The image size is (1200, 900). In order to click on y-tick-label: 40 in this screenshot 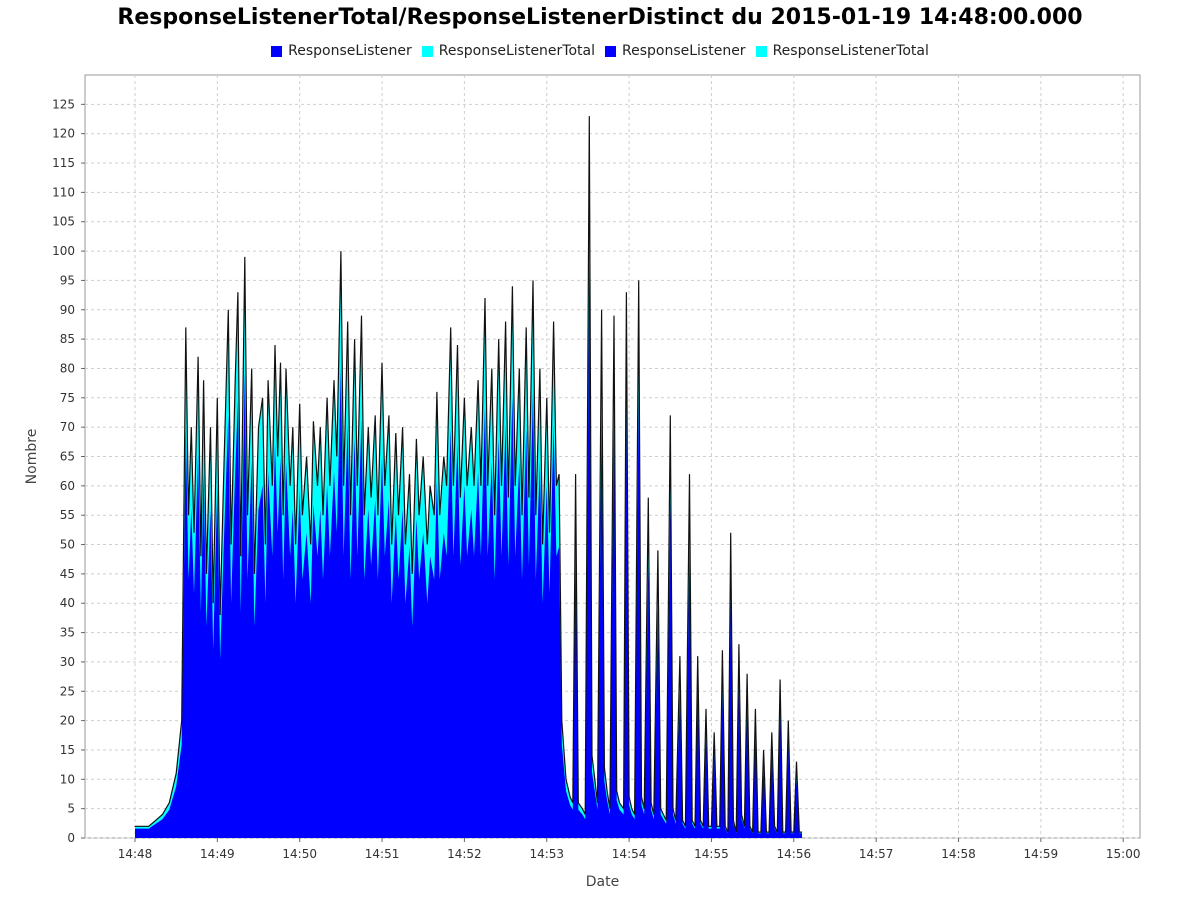, I will do `click(67, 603)`.